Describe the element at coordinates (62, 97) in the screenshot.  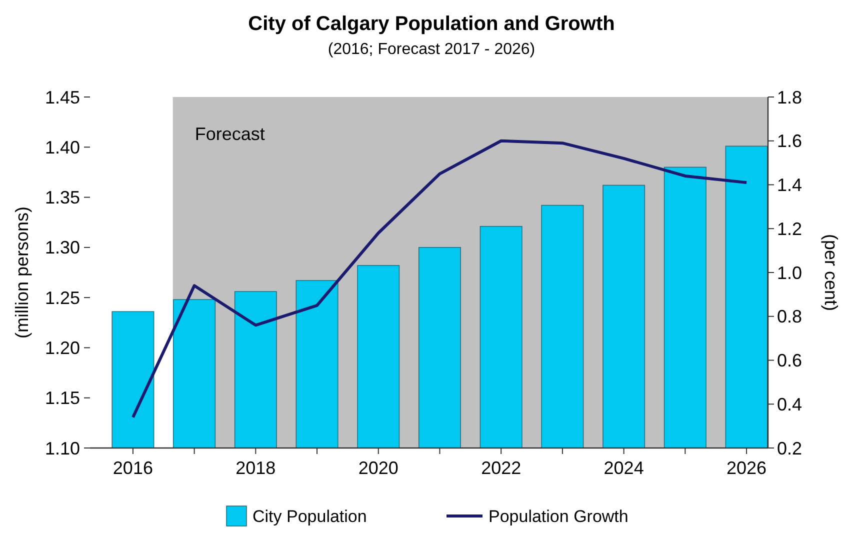
I see `y-tick-label: 1.45` at that location.